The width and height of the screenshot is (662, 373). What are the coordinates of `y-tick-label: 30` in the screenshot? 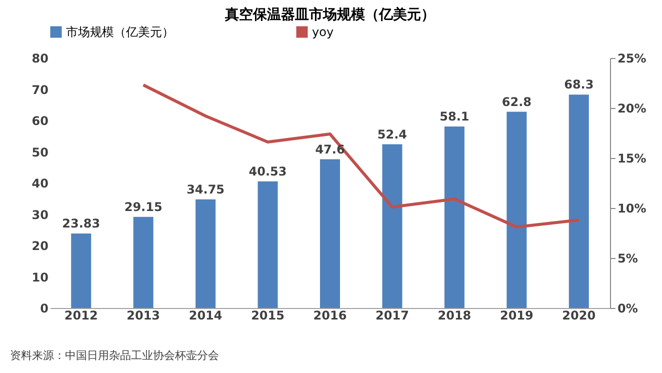 It's located at (40, 215).